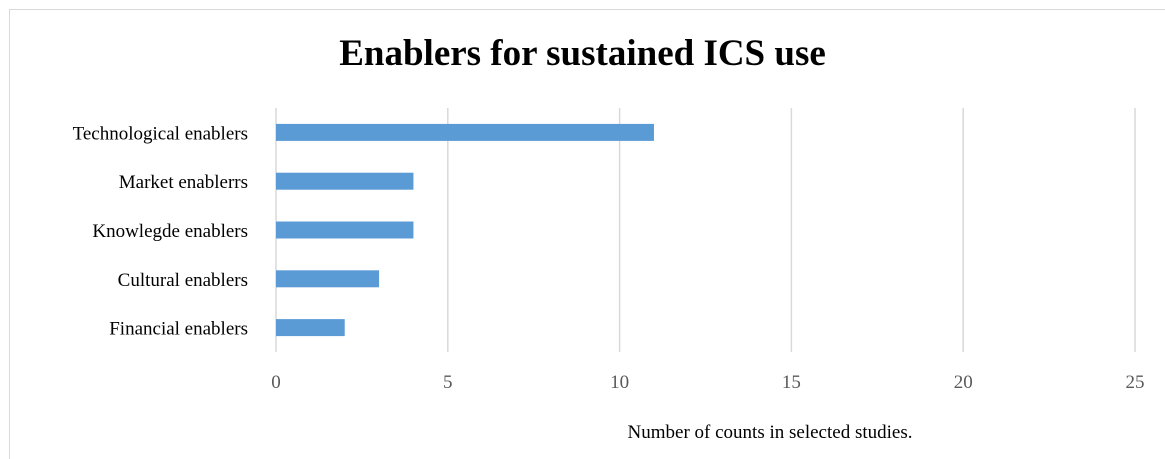  Describe the element at coordinates (963, 382) in the screenshot. I see `x-tick-label: 20` at that location.